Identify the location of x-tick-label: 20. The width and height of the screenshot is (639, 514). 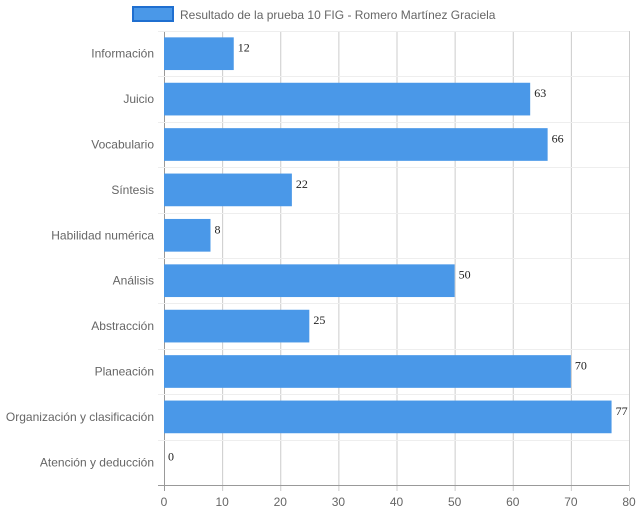
(281, 502).